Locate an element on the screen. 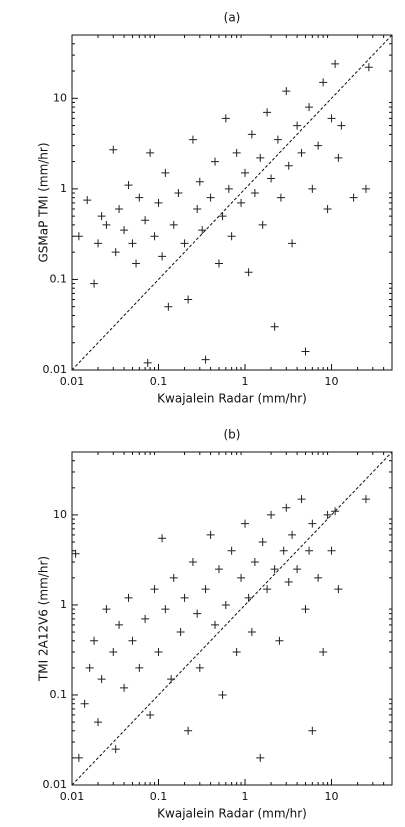 Image resolution: width=405 pixels, height=827 pixels. y-tick-label: 10 is located at coordinates (60, 97).